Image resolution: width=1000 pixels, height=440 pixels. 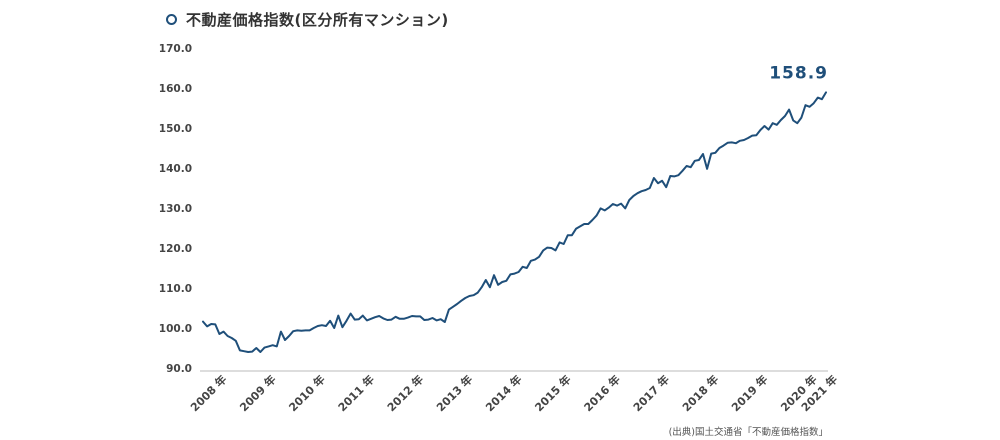 What do you see at coordinates (175, 129) in the screenshot?
I see `y-tick-label: 150.0` at bounding box center [175, 129].